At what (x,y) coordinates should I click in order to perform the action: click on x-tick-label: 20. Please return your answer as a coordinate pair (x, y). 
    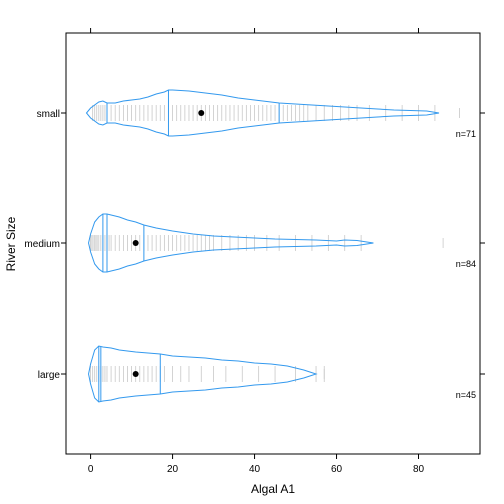
    Looking at the image, I should click on (173, 469).